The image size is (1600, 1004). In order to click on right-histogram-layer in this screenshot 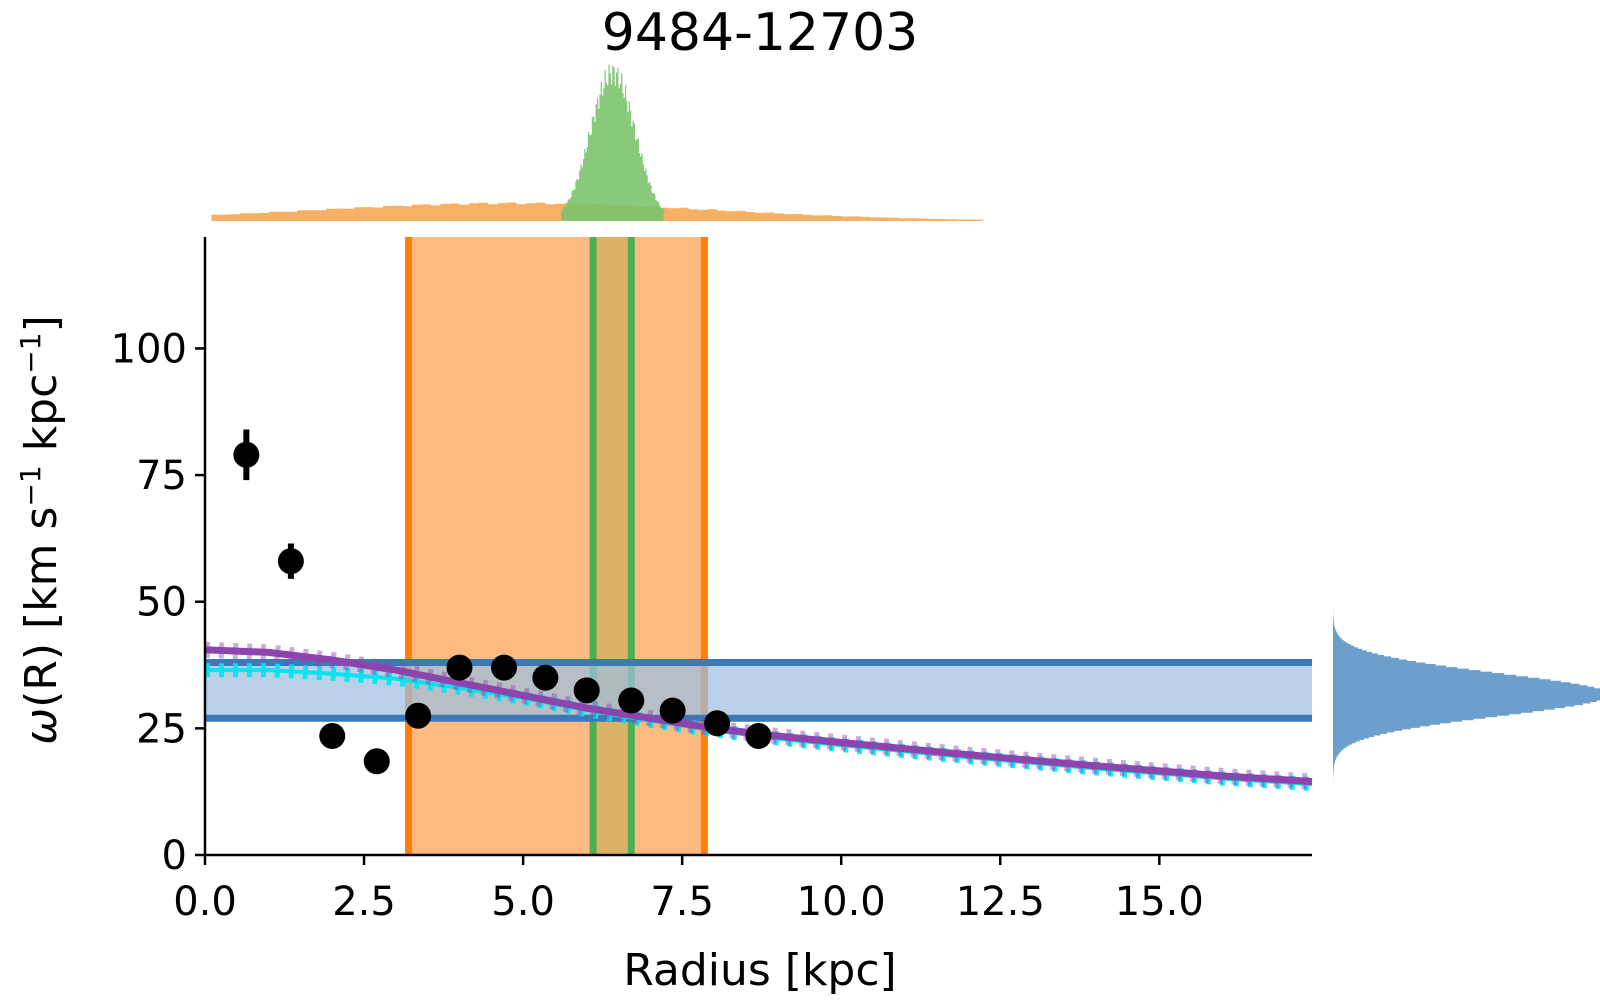, I will do `click(1466, 687)`.